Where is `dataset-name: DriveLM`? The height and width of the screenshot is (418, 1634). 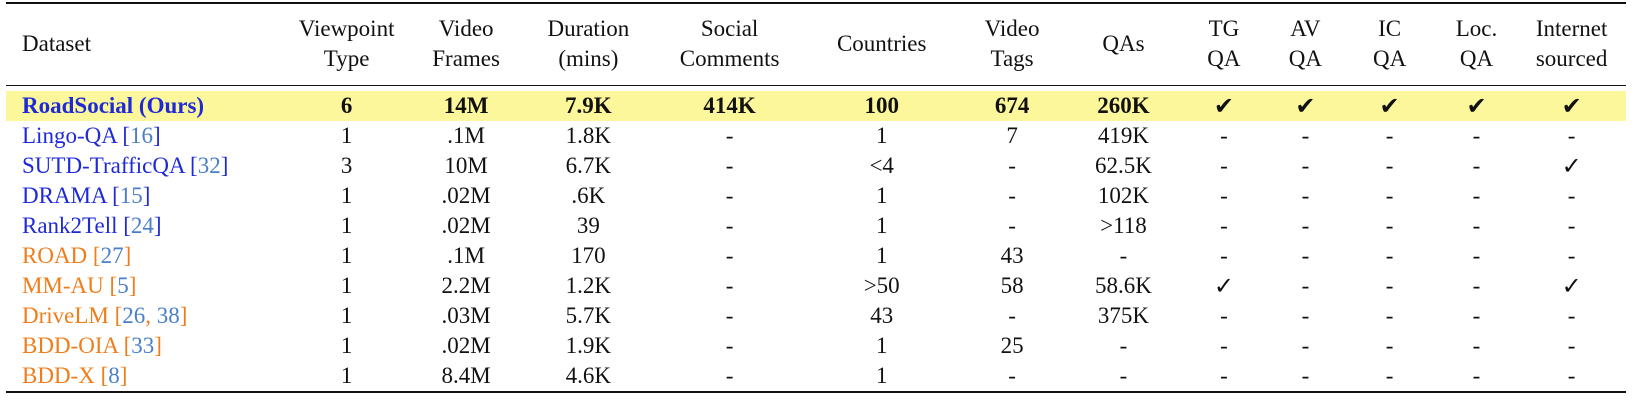
dataset-name: DriveLM is located at coordinates (65, 315).